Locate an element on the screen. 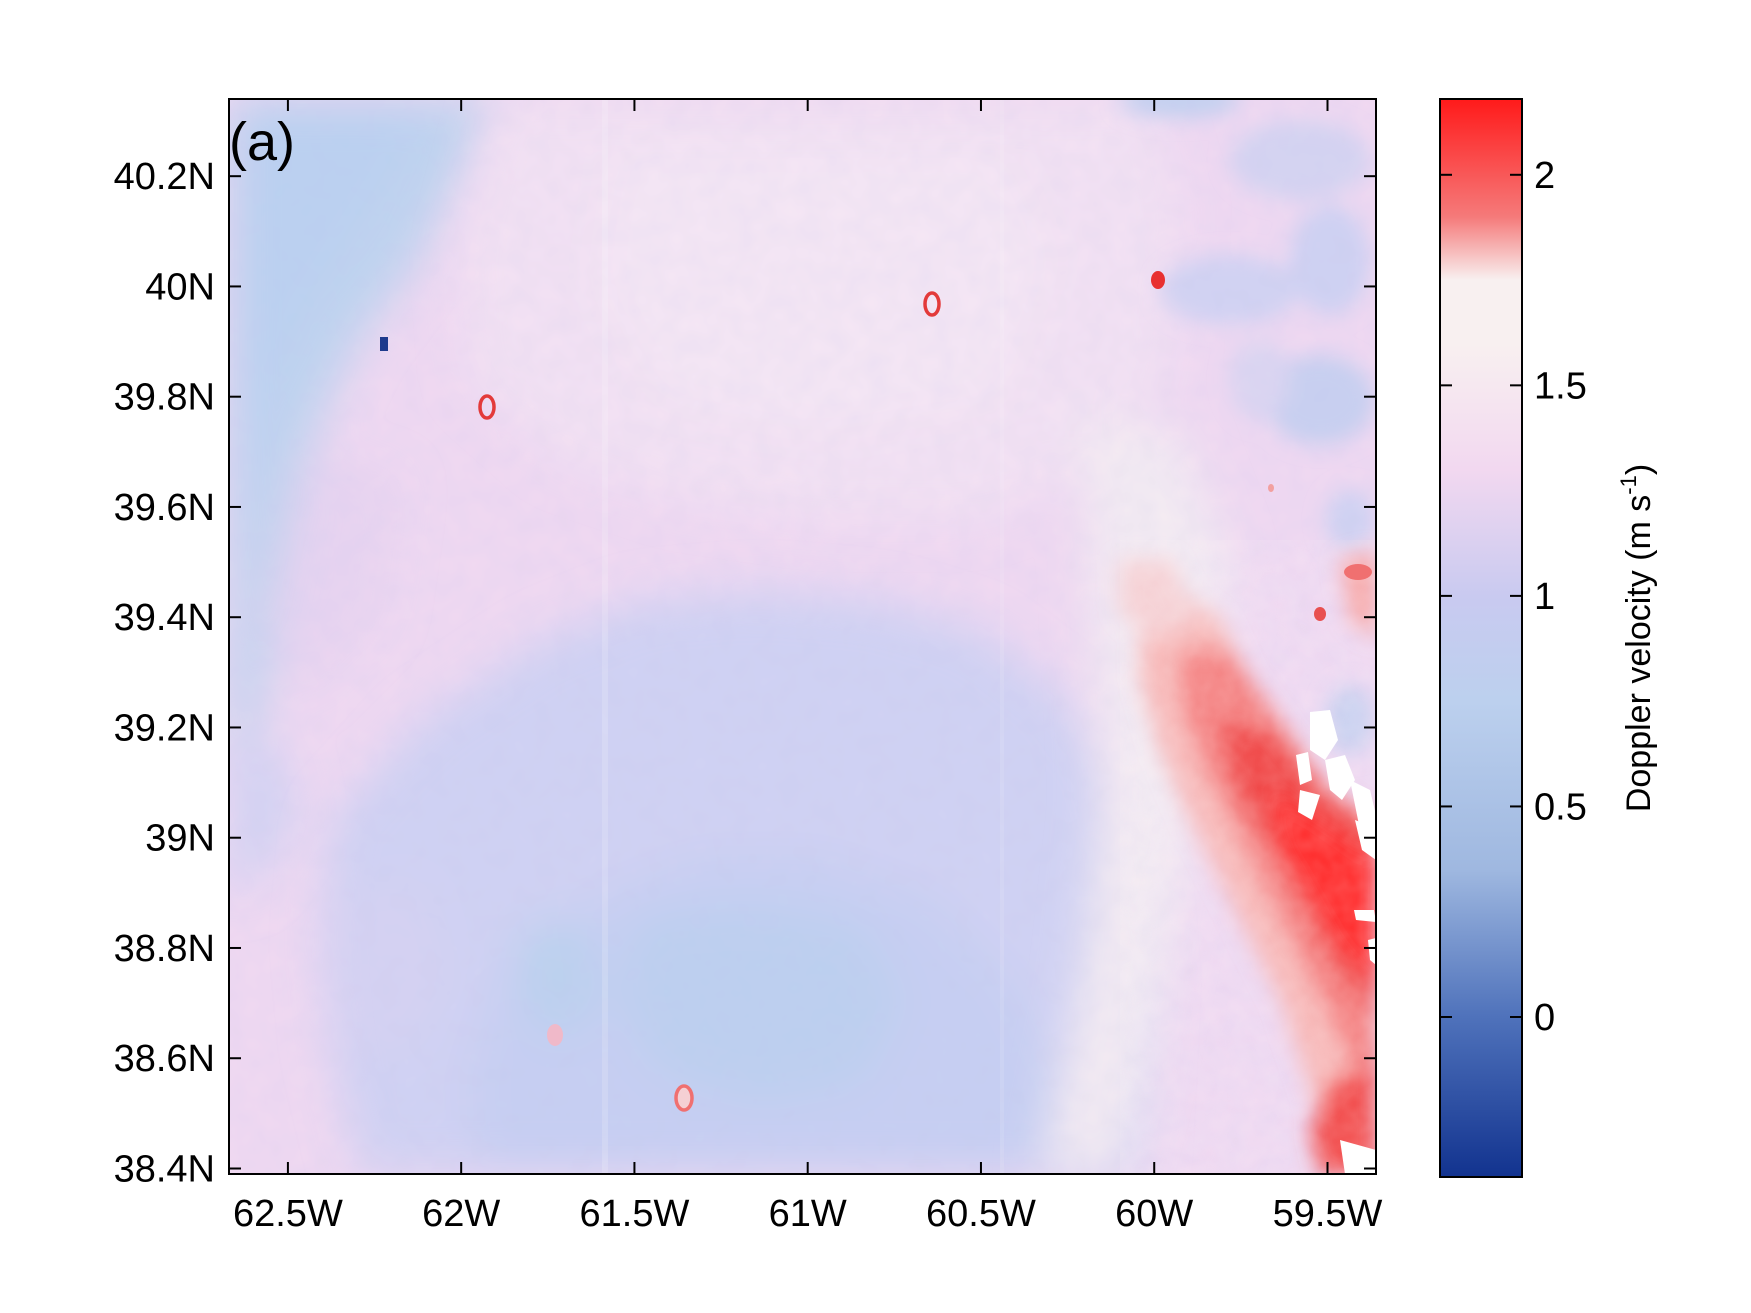 The height and width of the screenshot is (1313, 1751). colorbar-gradient is located at coordinates (1481, 638).